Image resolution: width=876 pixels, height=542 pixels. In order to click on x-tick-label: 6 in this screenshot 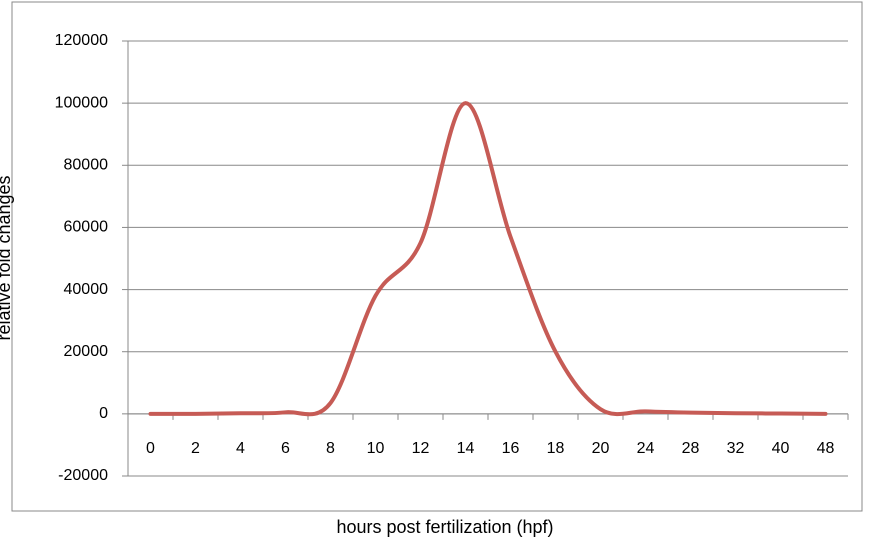, I will do `click(285, 448)`.